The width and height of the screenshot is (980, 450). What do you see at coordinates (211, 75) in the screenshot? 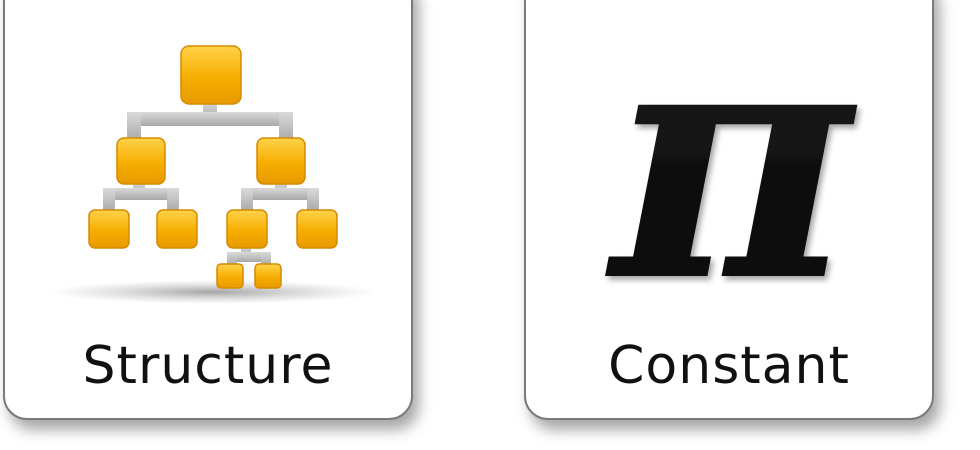
I see `org-node-root` at bounding box center [211, 75].